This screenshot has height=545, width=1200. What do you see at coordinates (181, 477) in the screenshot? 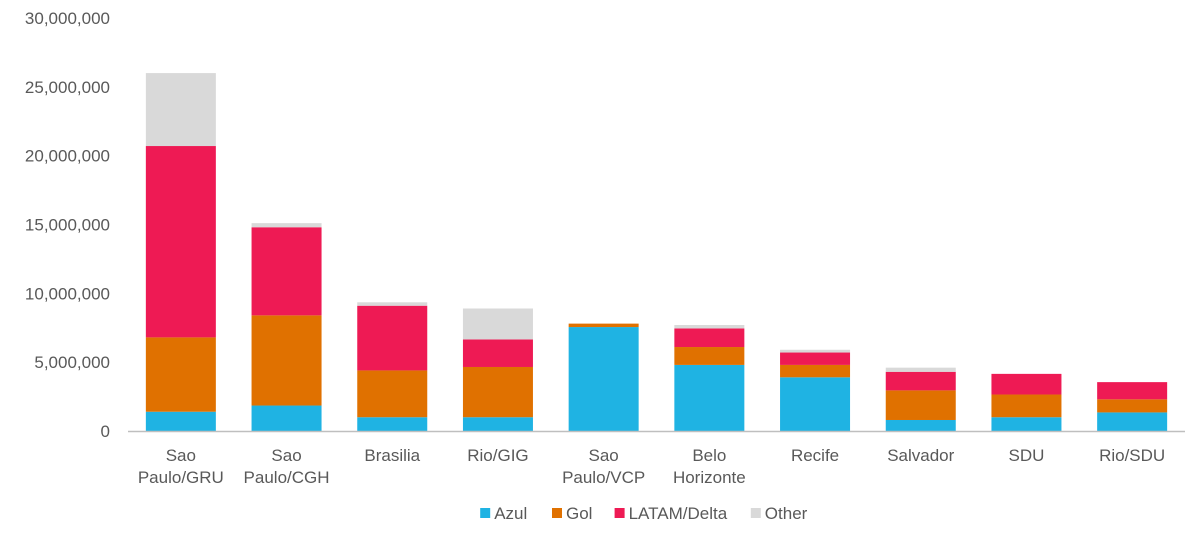
I see `x-tick-label-line: Paulo/GRU` at bounding box center [181, 477].